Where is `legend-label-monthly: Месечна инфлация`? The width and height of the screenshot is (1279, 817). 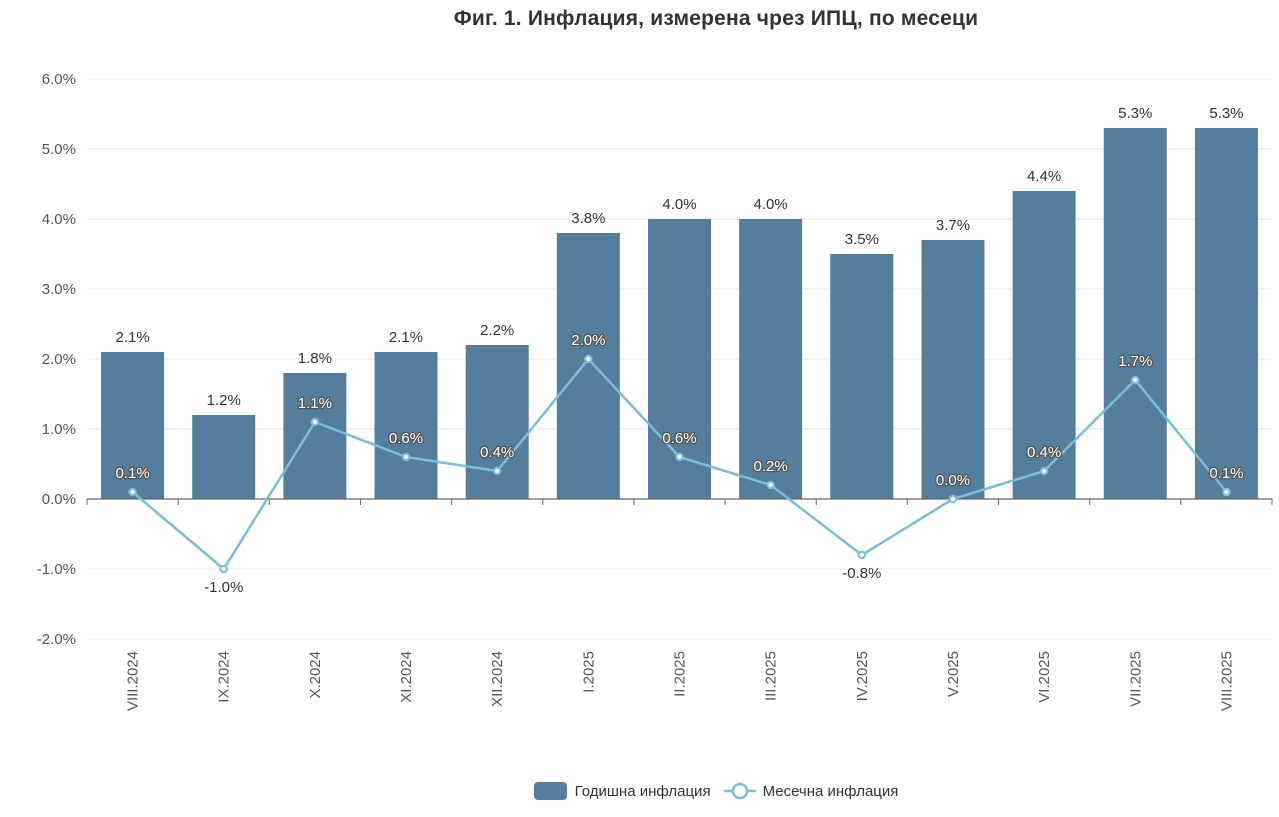 legend-label-monthly: Месечна инфлация is located at coordinates (830, 791).